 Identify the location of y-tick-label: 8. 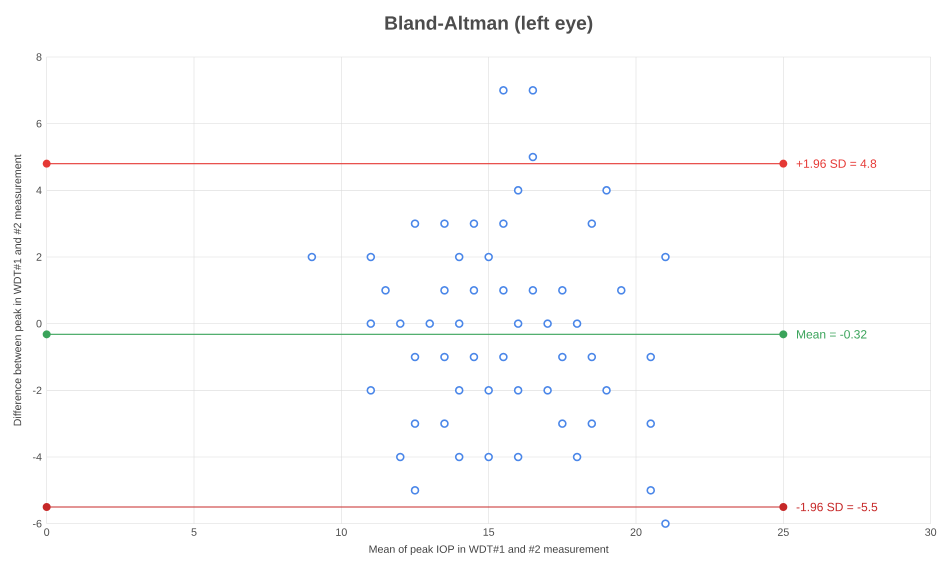
(39, 57).